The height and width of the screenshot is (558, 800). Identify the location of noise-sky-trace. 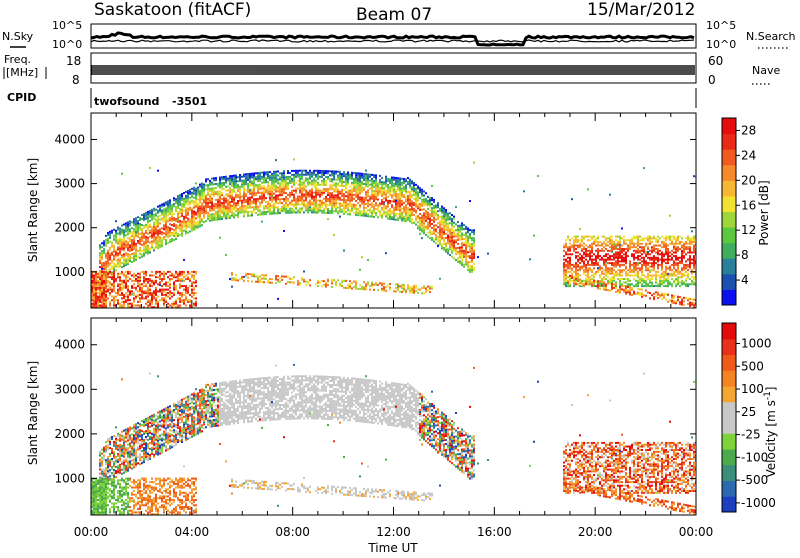
(392, 39).